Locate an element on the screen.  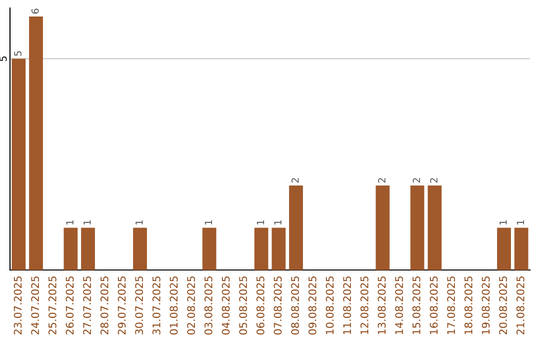
data-label: 6 is located at coordinates (35, 11).